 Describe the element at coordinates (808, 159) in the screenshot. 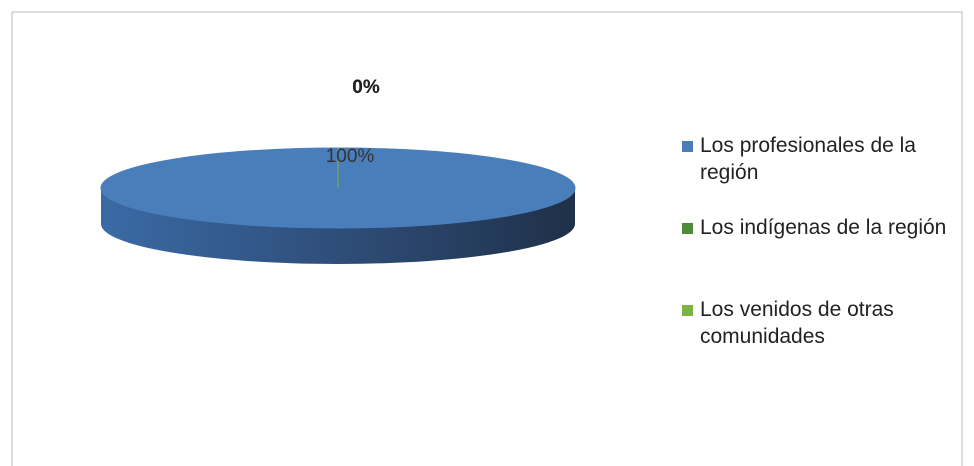

I see `legend-label: Los profesionales de la región` at that location.